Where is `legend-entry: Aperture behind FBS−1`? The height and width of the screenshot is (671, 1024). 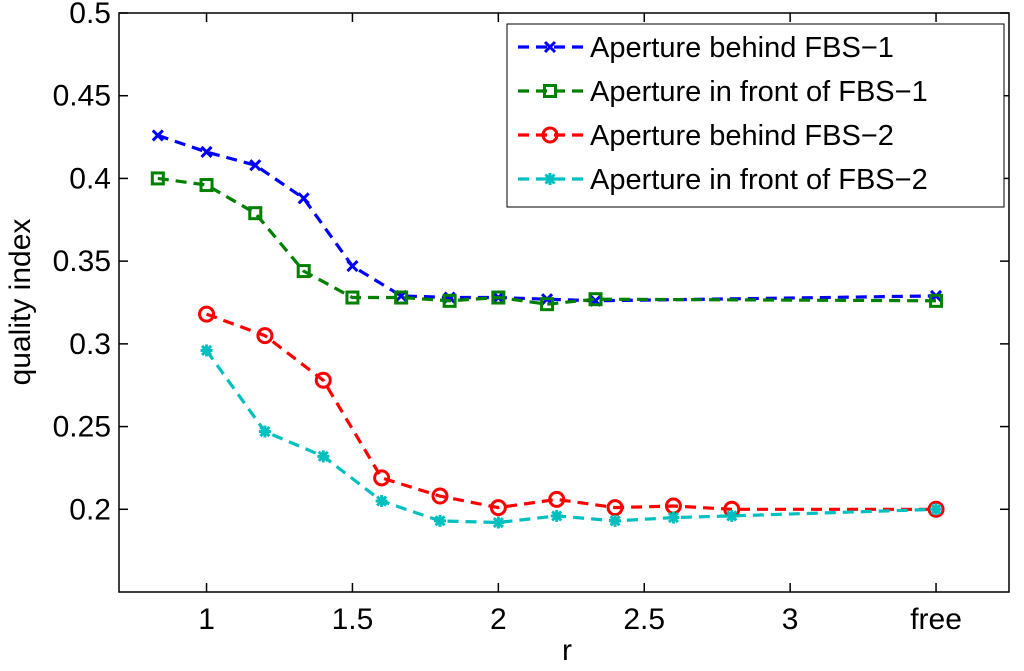
legend-entry: Aperture behind FBS−1 is located at coordinates (706, 48).